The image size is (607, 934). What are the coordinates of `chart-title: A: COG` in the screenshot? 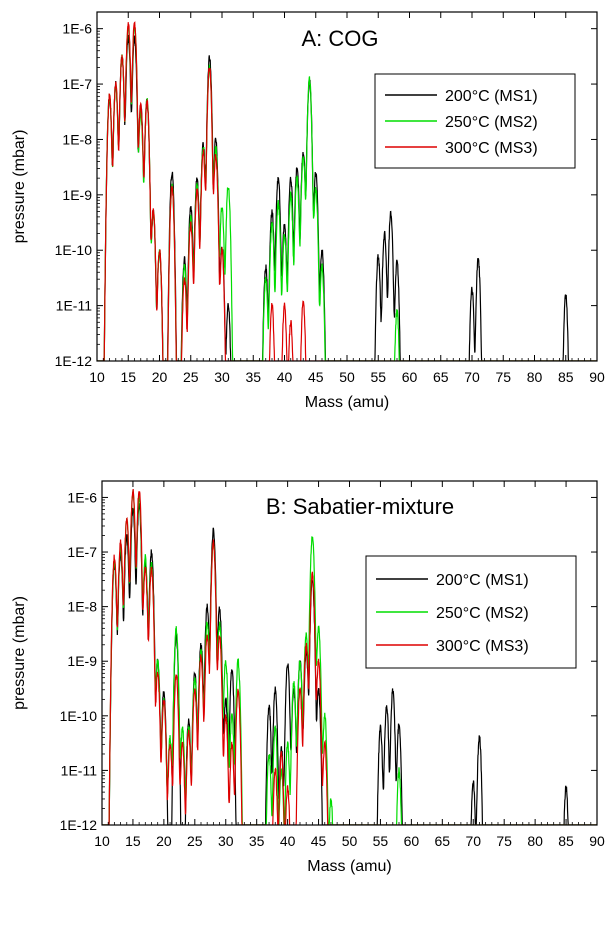 It's located at (339, 38).